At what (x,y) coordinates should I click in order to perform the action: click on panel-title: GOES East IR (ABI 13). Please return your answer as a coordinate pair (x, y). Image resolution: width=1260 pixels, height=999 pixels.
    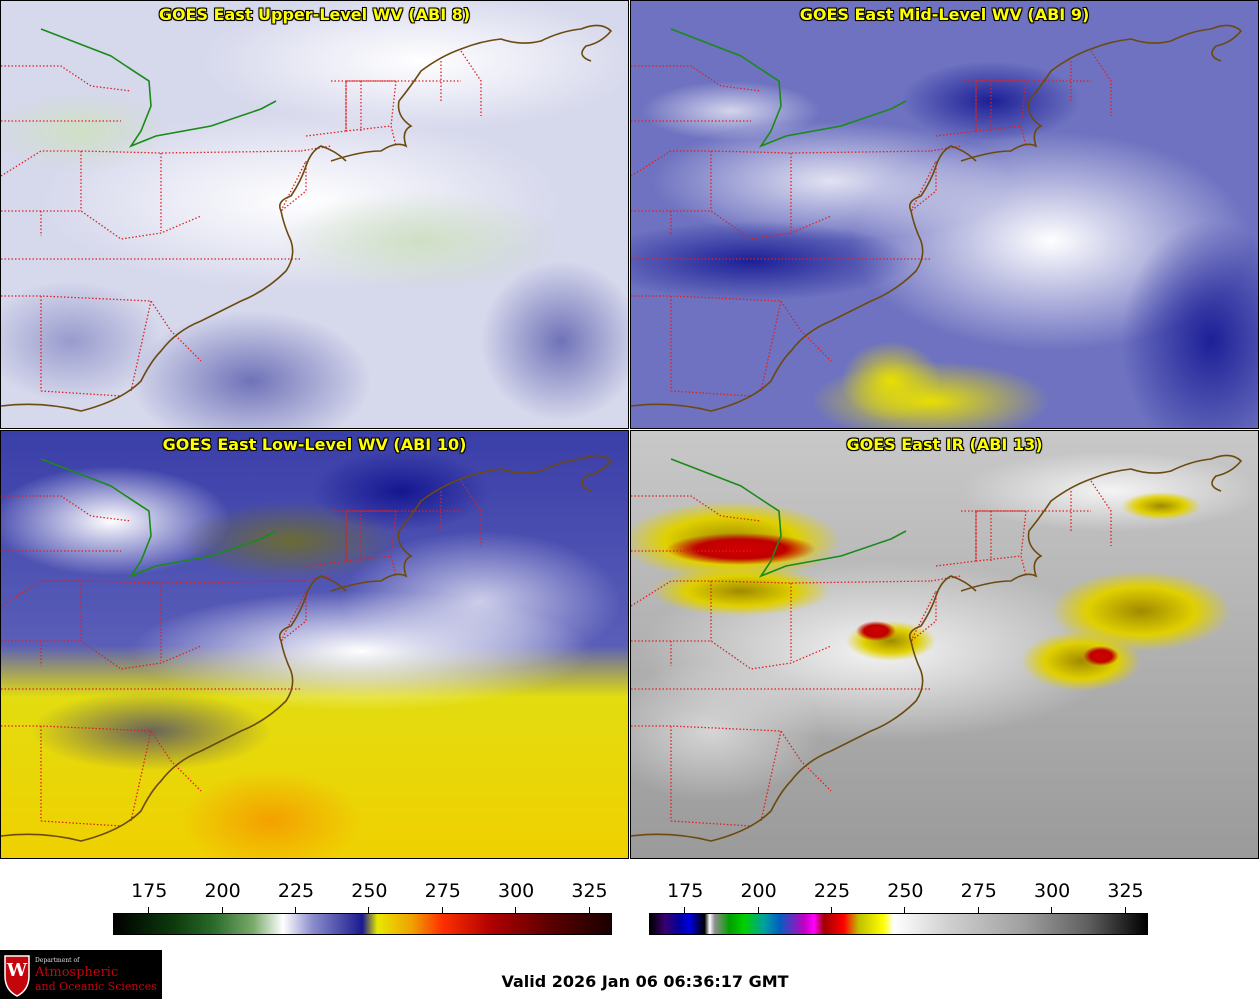
    Looking at the image, I should click on (944, 444).